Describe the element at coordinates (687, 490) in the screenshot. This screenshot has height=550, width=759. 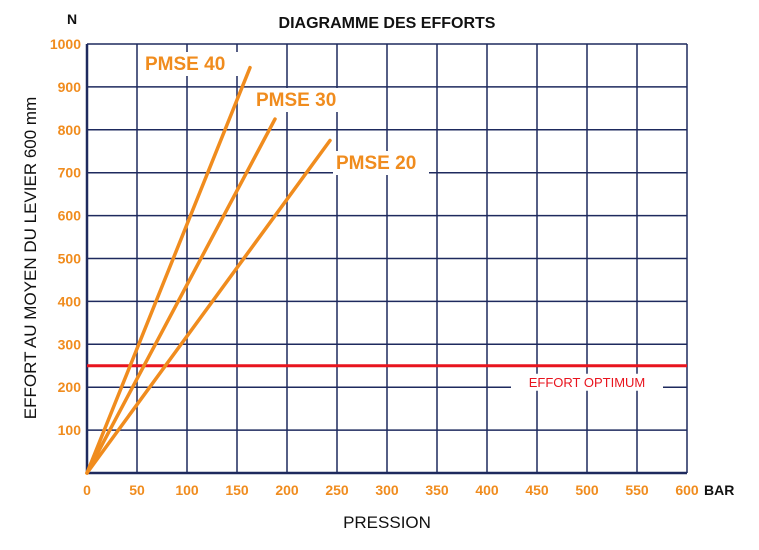
I see `x-tick-label: 600` at that location.